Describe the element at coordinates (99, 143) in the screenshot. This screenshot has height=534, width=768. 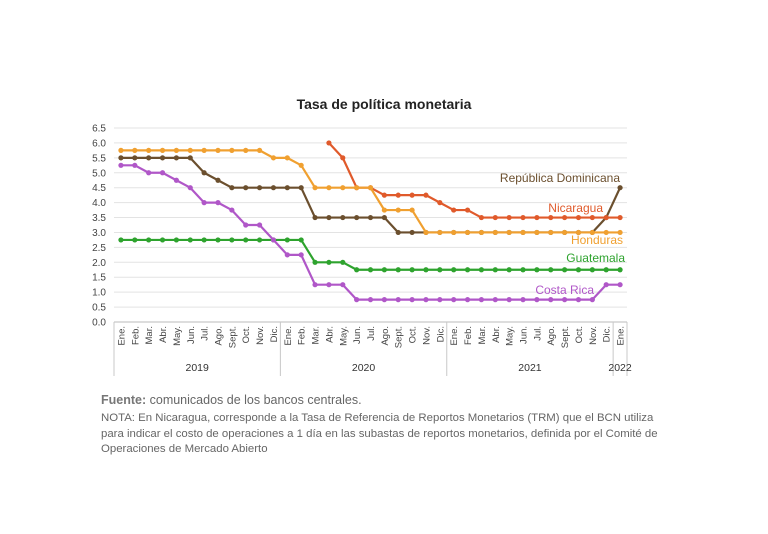
I see `y-tick-label: 6.0` at that location.